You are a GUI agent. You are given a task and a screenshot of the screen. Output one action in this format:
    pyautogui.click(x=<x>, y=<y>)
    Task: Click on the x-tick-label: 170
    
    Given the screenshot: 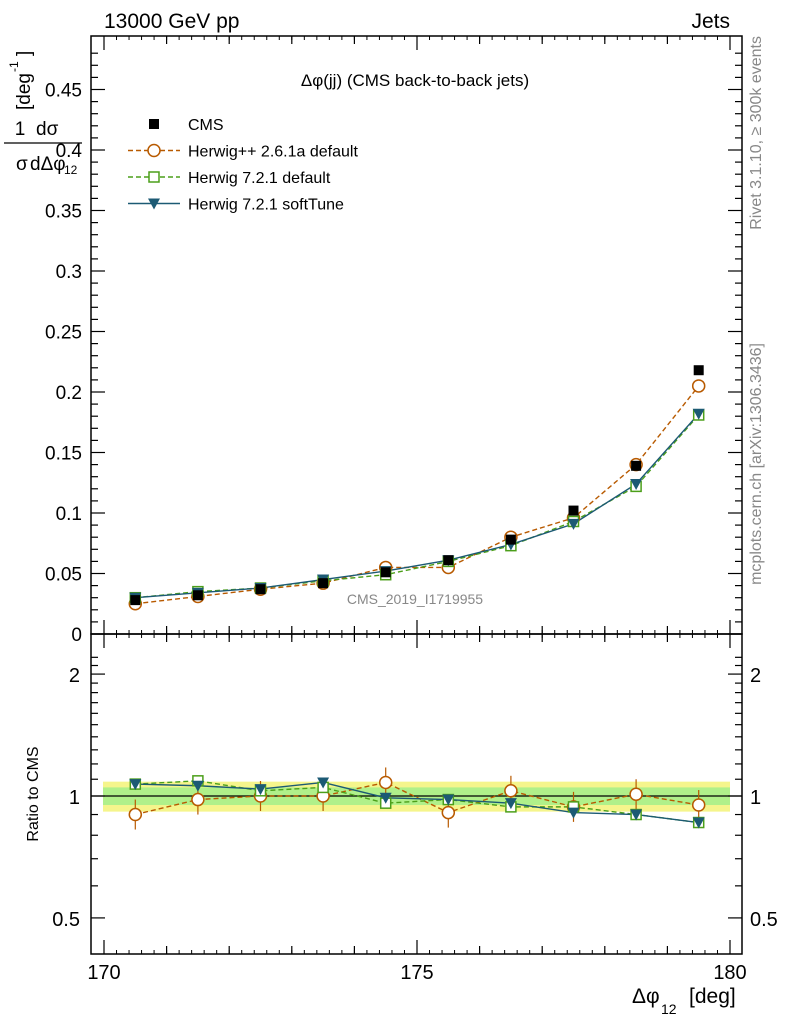 What is the action you would take?
    pyautogui.click(x=103, y=973)
    